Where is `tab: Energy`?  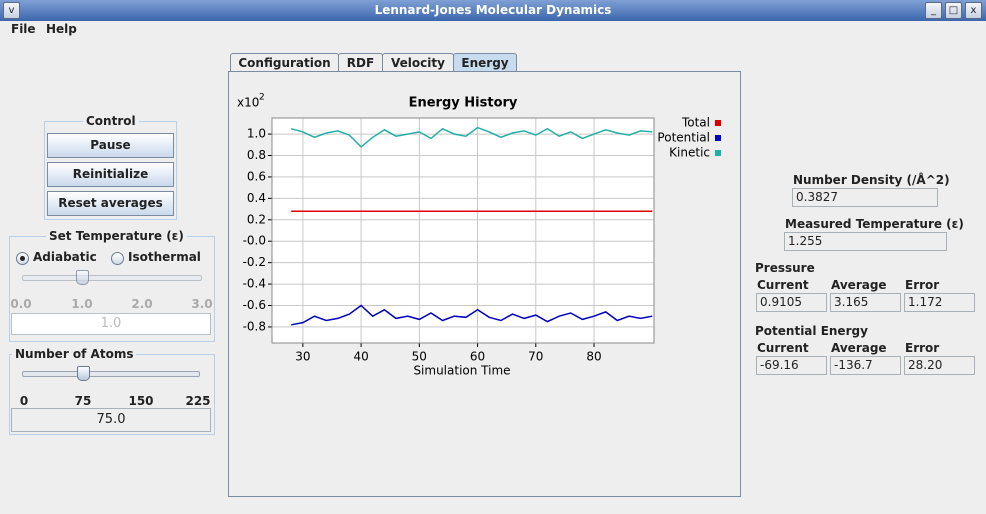
tab: Energy is located at coordinates (485, 62).